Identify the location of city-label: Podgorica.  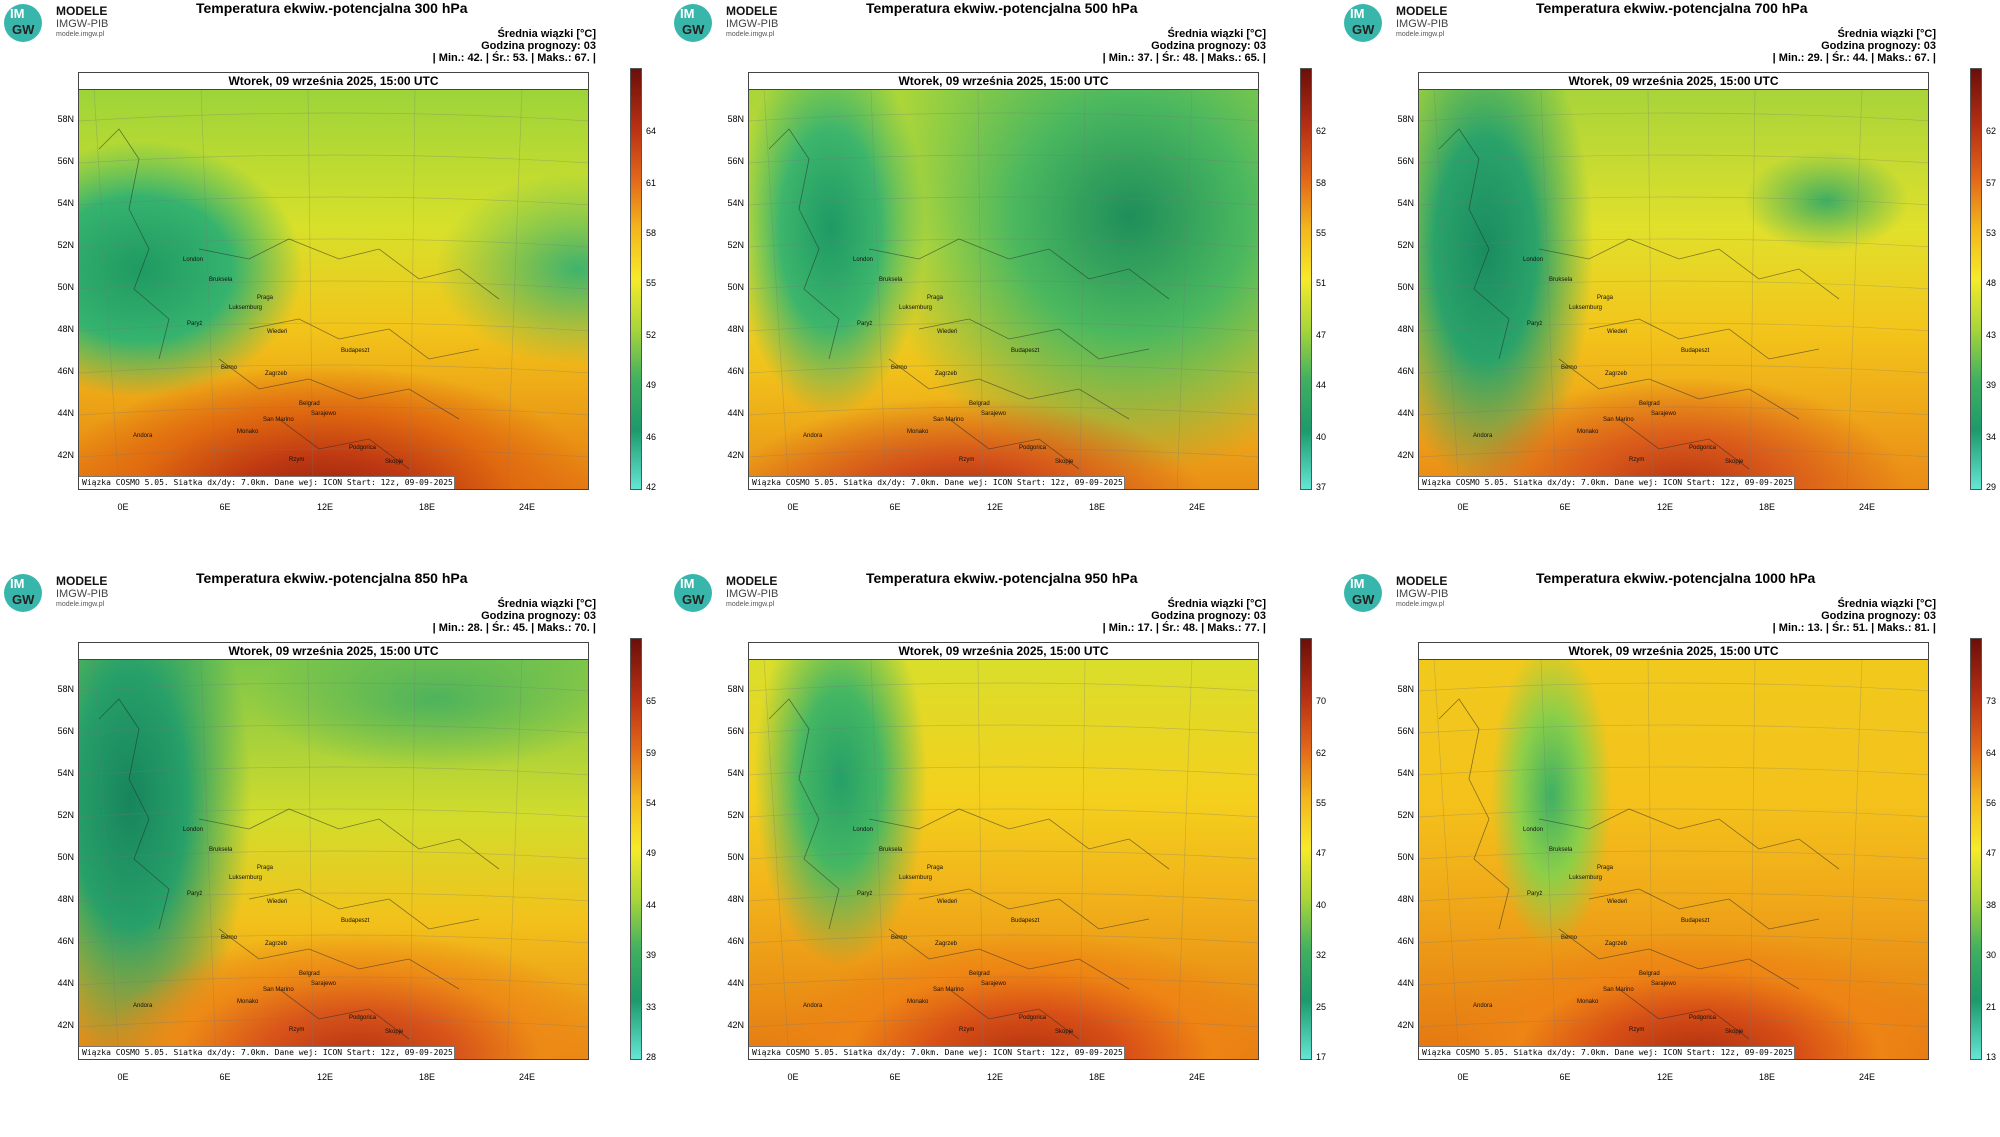
(363, 448).